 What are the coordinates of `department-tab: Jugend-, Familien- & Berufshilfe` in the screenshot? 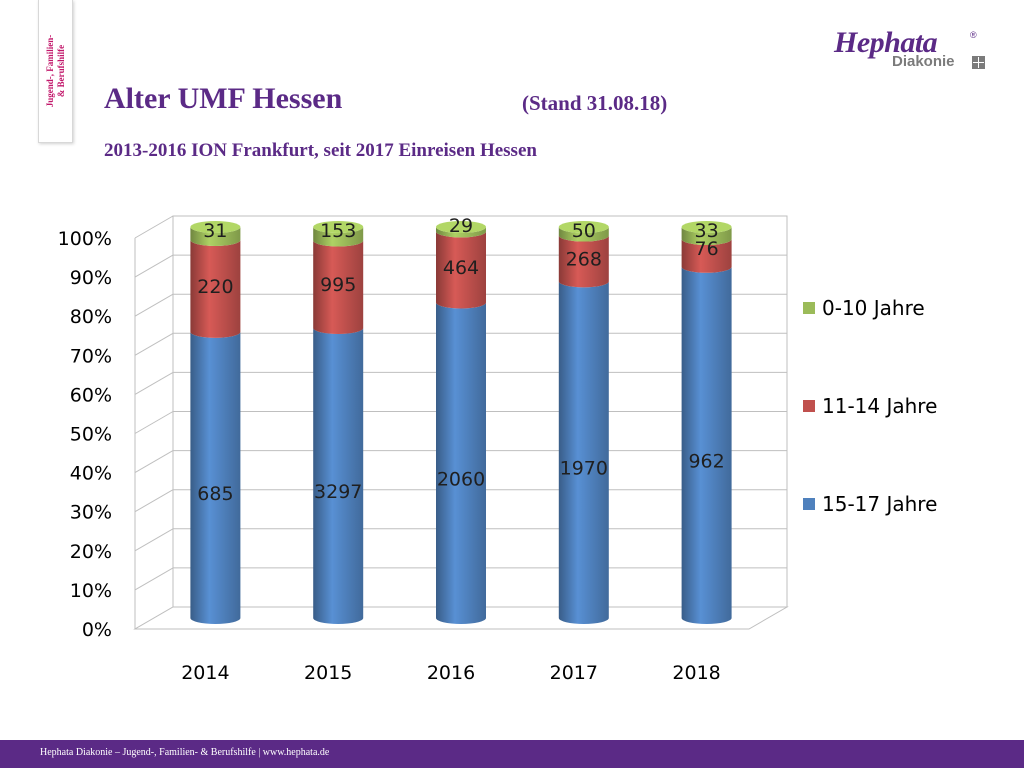 It's located at (55, 71).